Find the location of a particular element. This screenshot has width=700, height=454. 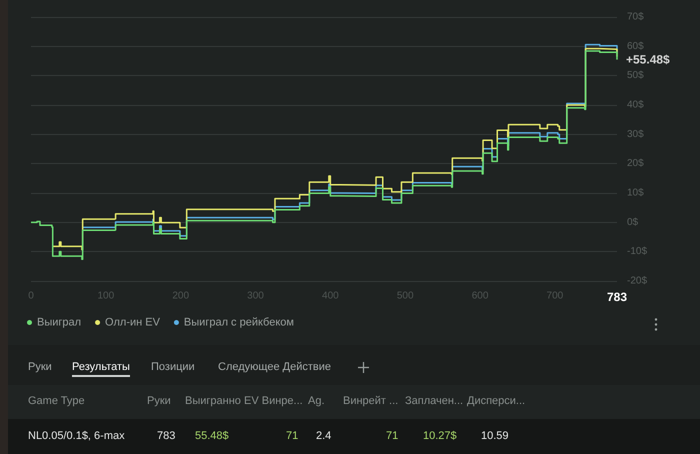

text: 55.48$ is located at coordinates (212, 436).